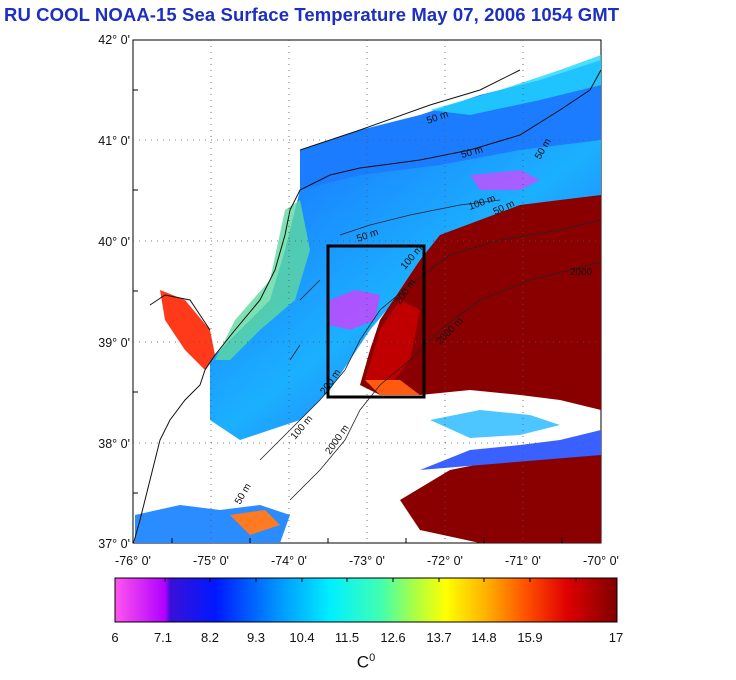 Image resolution: width=736 pixels, height=680 pixels. What do you see at coordinates (376, 321) in the screenshot?
I see `study-box` at bounding box center [376, 321].